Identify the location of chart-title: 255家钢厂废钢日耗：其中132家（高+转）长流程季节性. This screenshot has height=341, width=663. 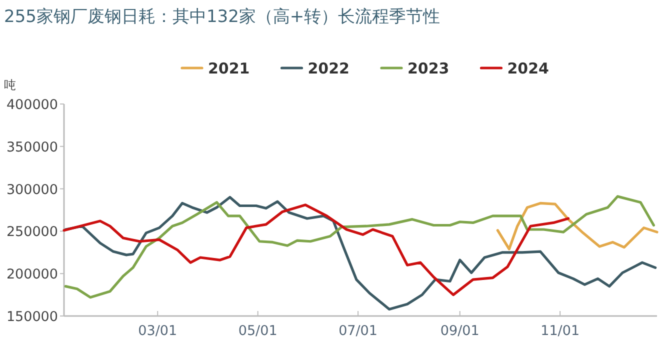
(222, 17).